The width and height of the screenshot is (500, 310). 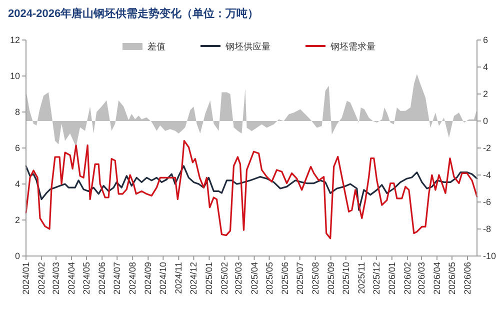 I want to click on x-tick-label: 2026/04, so click(x=437, y=278).